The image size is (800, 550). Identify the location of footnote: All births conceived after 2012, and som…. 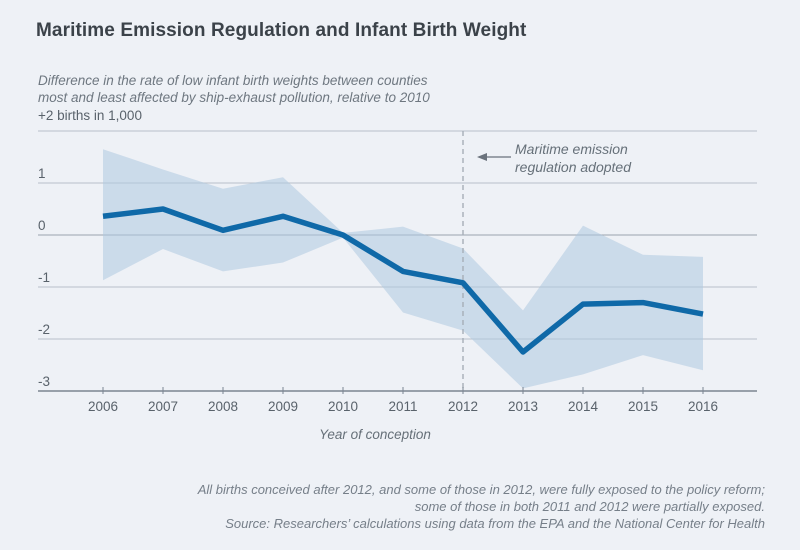
(481, 506).